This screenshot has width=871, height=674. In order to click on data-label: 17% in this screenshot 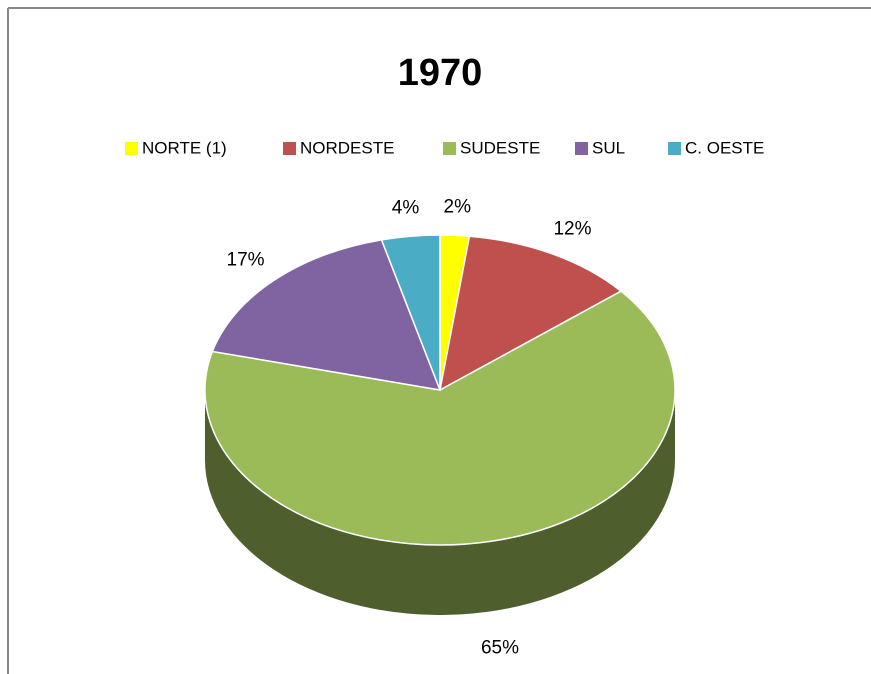, I will do `click(246, 260)`.